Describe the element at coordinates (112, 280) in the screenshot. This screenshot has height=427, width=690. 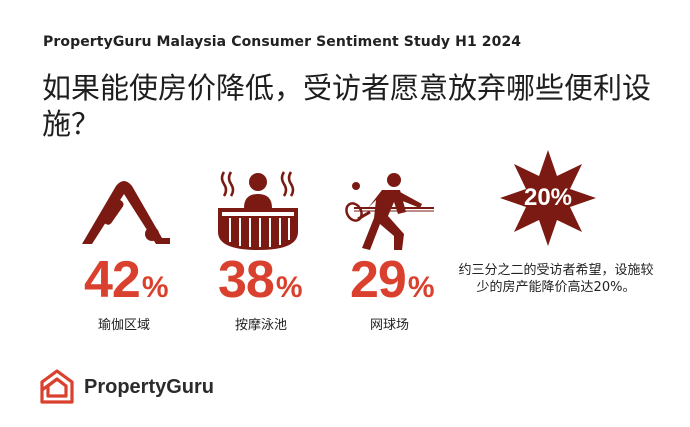
I see `stat-yoga-value: 42` at that location.